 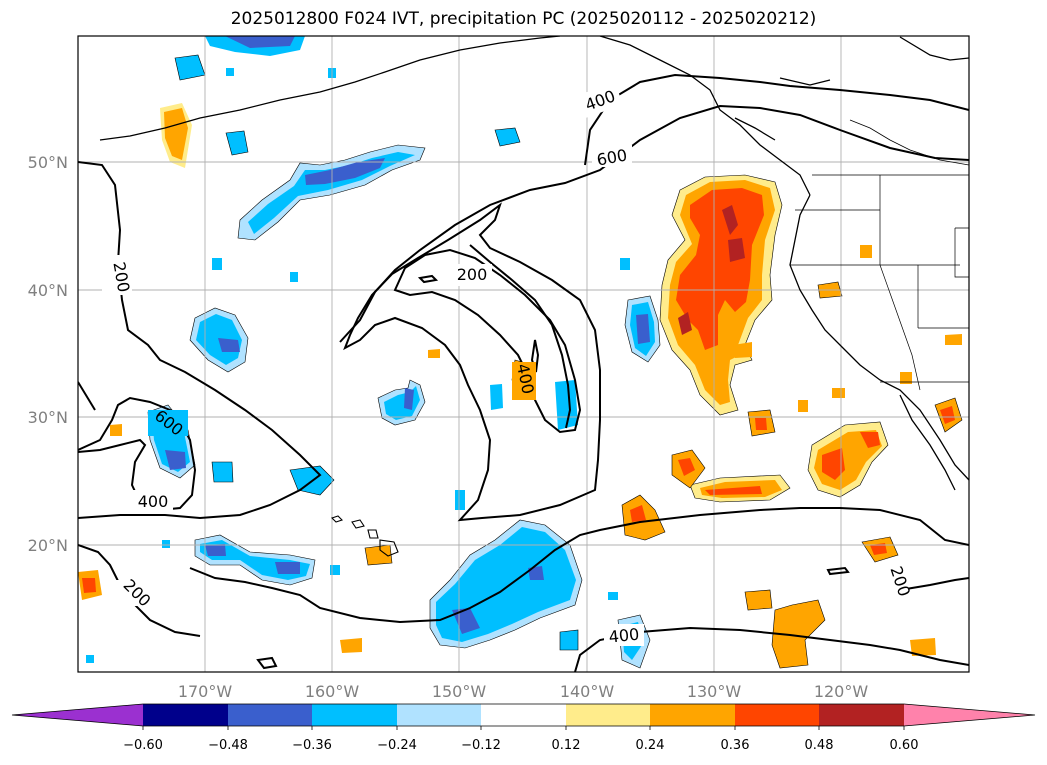 What do you see at coordinates (143, 745) in the screenshot?
I see `colorbar-tick-label: −0.60` at bounding box center [143, 745].